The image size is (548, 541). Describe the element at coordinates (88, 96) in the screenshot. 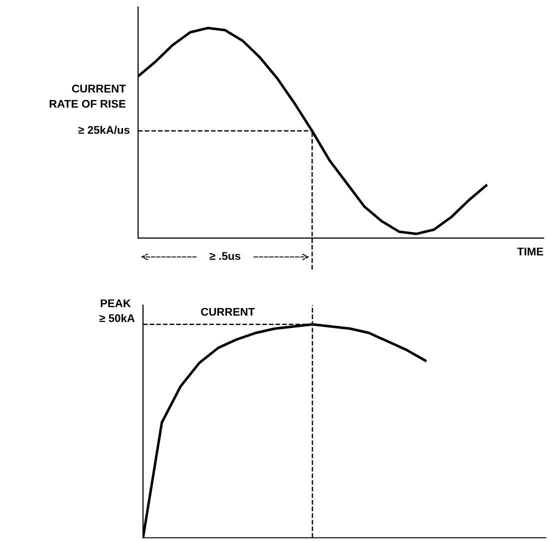

I see `y-axis-title: CURRENT RATE OF RISE` at that location.